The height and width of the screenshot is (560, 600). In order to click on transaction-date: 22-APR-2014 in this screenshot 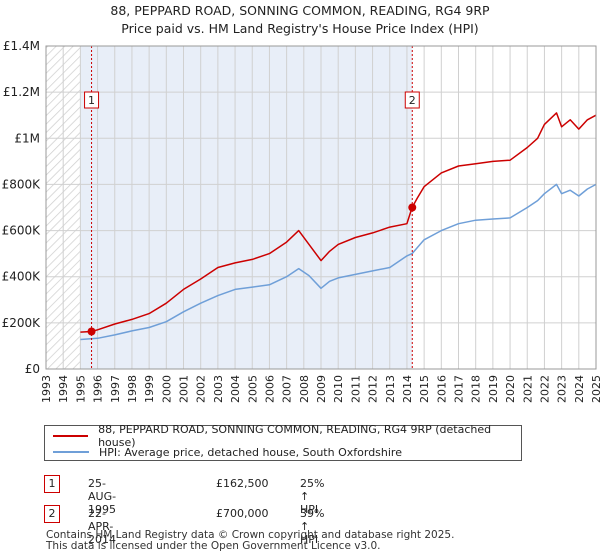, I will do `click(102, 526)`.